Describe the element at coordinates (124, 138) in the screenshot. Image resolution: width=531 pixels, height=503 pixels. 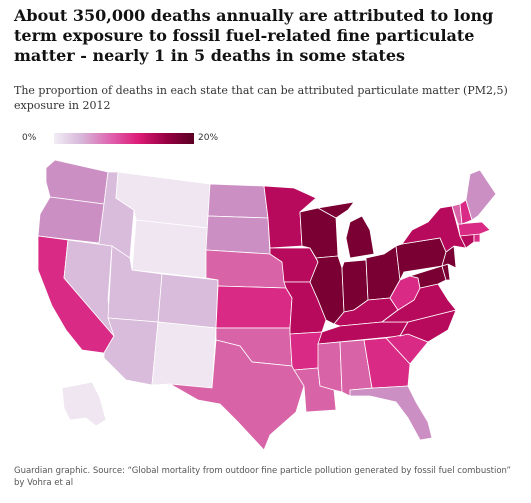
I see `legend-gradient-bar` at that location.